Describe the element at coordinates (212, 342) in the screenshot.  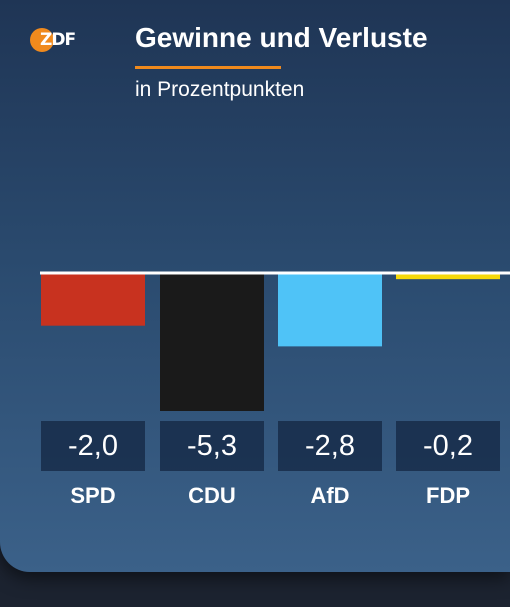
I see `bar-cdu` at that location.